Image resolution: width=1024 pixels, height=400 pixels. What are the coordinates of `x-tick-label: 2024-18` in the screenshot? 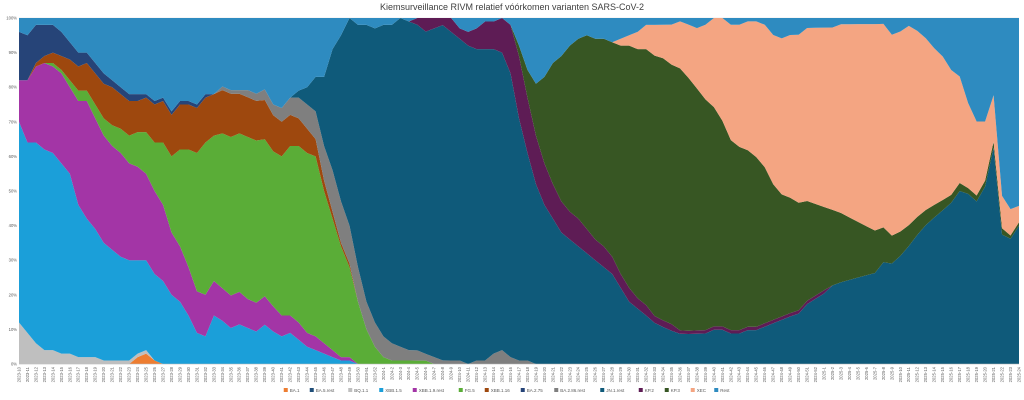 It's located at (527, 374).